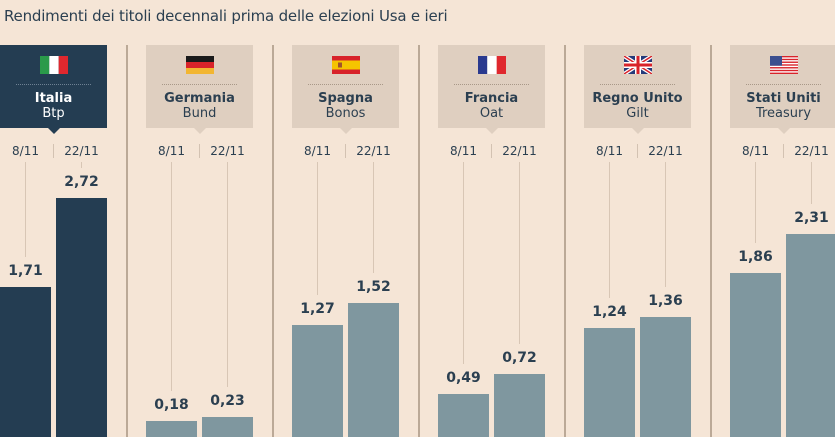 The height and width of the screenshot is (437, 835). Describe the element at coordinates (609, 311) in the screenshot. I see `value-label: 1,24` at that location.